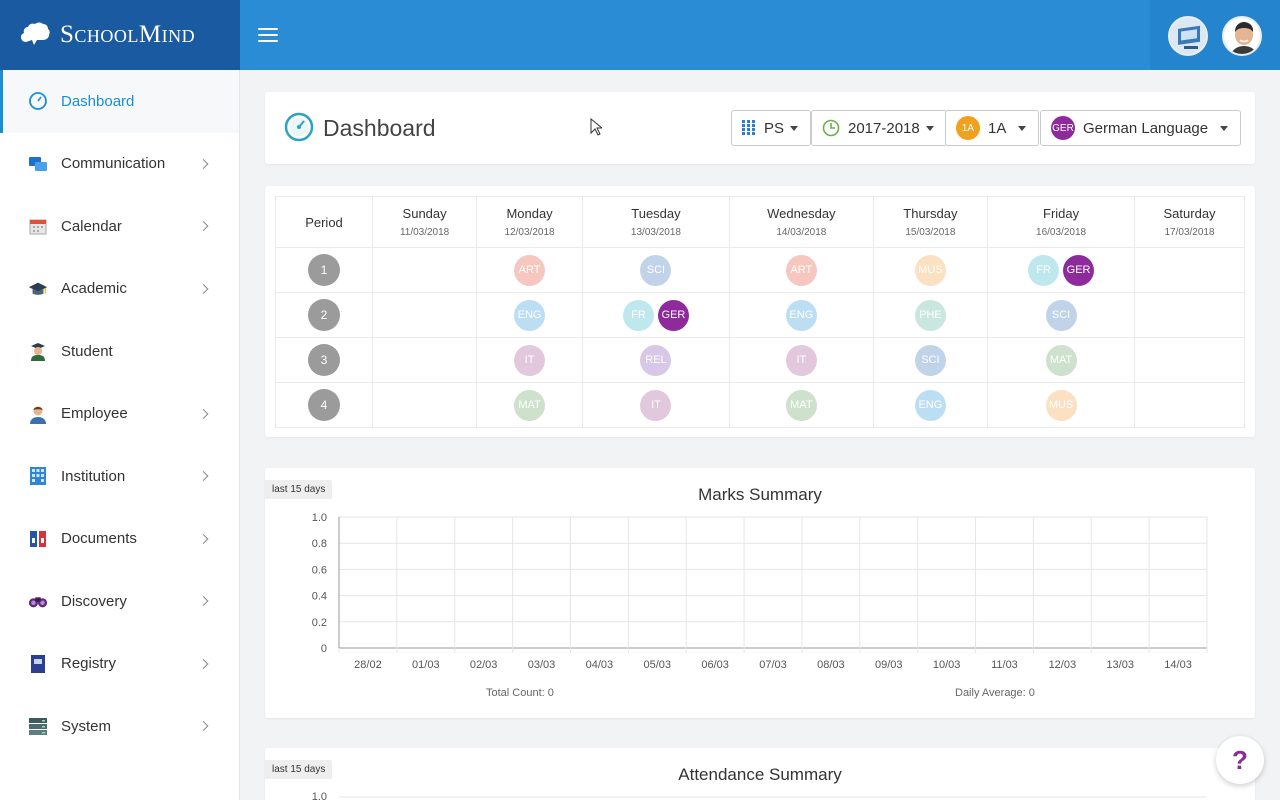  Describe the element at coordinates (324, 405) in the screenshot. I see `period-cell: 4` at that location.